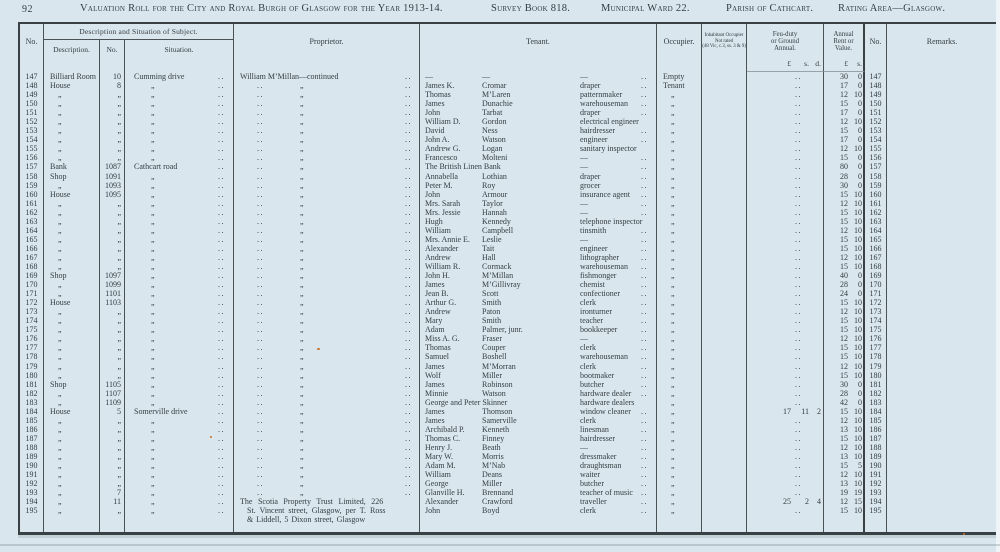 The image size is (1000, 552). I want to click on header-remarks: Remarks., so click(942, 41).